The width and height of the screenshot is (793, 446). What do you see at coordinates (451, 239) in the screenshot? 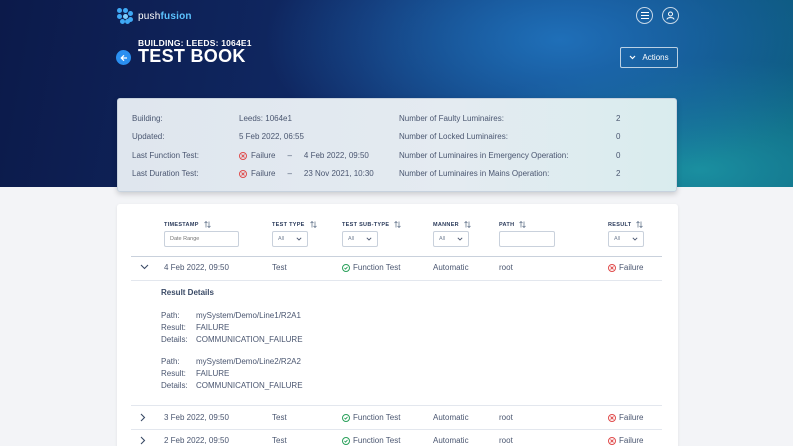
I see `manner-filter: All` at bounding box center [451, 239].